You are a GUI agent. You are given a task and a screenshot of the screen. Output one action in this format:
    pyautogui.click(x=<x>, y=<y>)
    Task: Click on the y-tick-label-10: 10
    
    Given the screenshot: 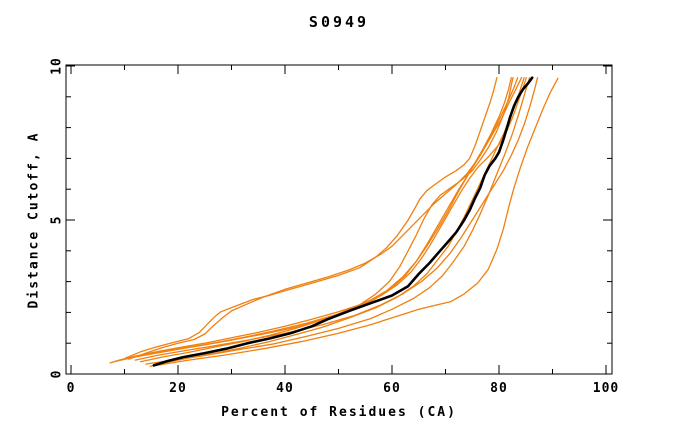 What is the action you would take?
    pyautogui.click(x=57, y=66)
    